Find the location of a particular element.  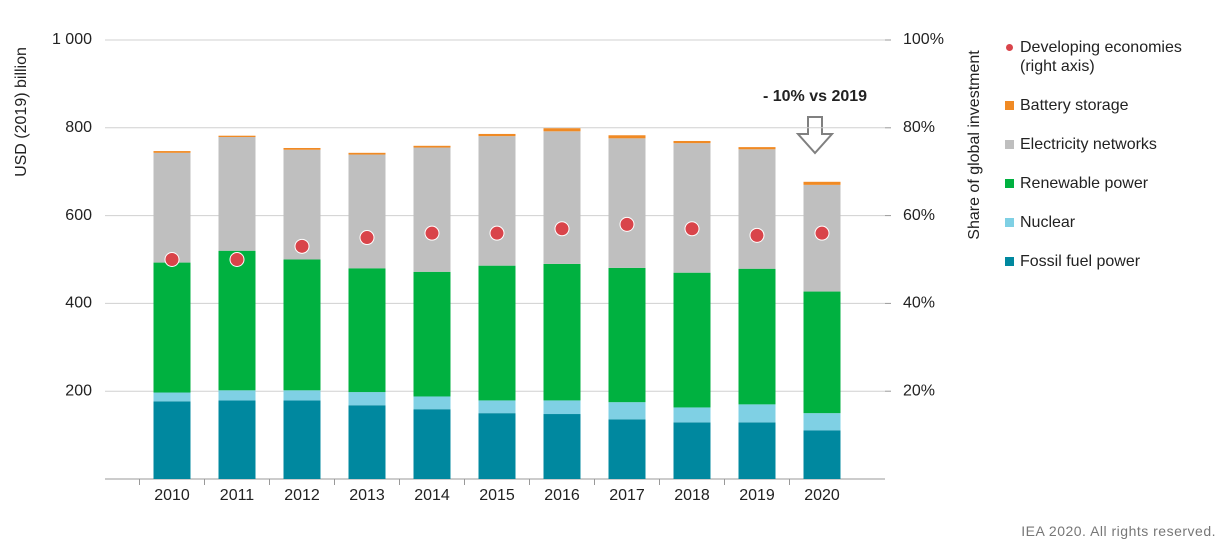

legend-label: Fossil fuel power is located at coordinates (1080, 261).